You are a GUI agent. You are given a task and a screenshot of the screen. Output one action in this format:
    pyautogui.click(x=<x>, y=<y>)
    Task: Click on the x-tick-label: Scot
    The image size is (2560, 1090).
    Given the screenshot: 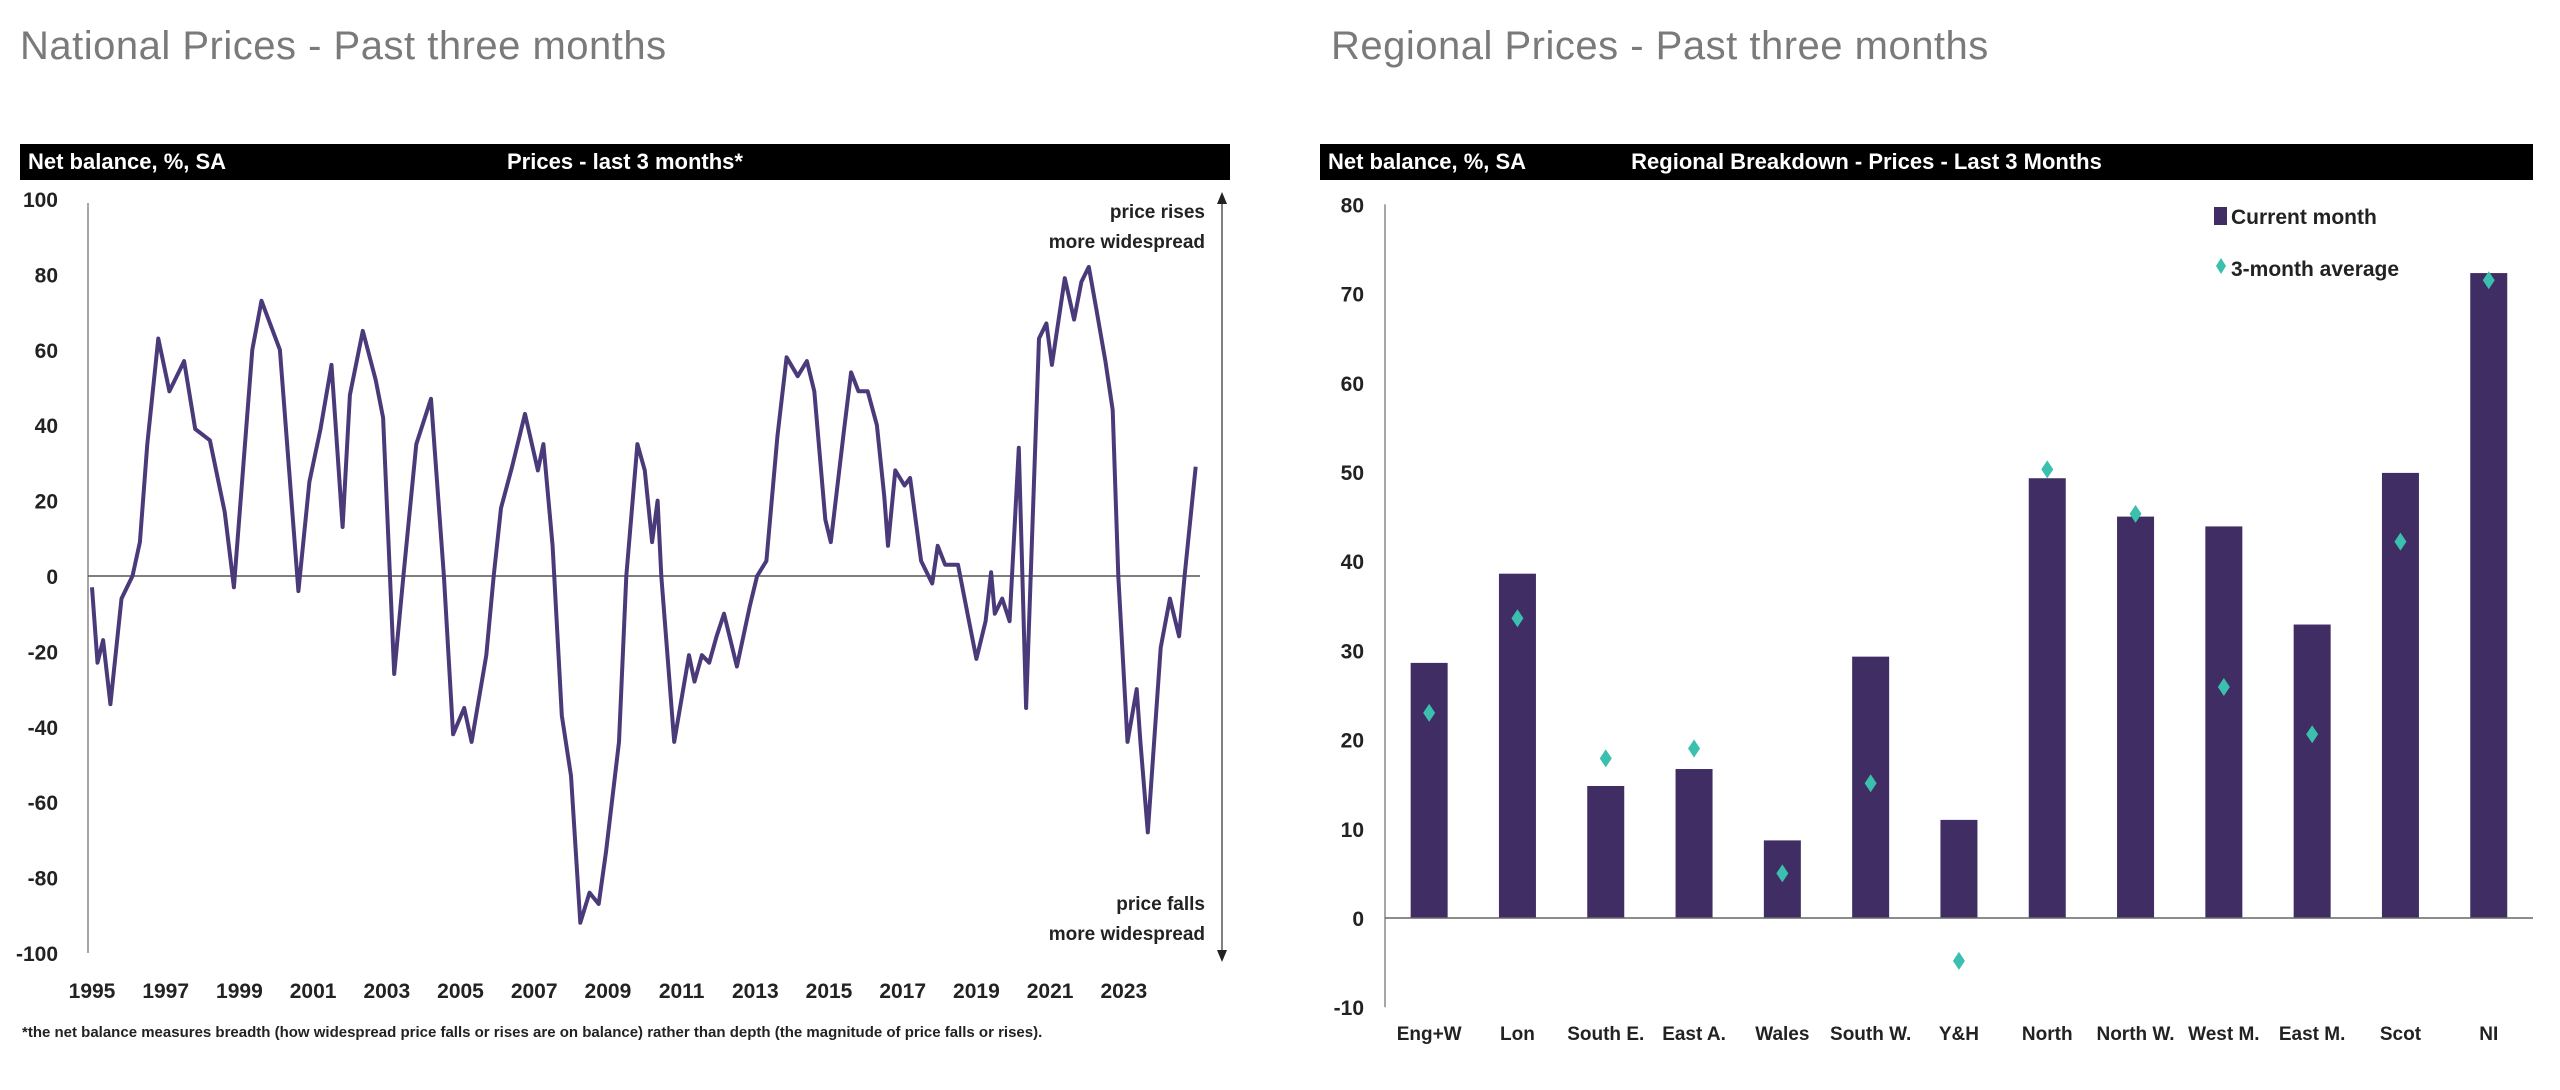 What is the action you would take?
    pyautogui.click(x=2401, y=1034)
    